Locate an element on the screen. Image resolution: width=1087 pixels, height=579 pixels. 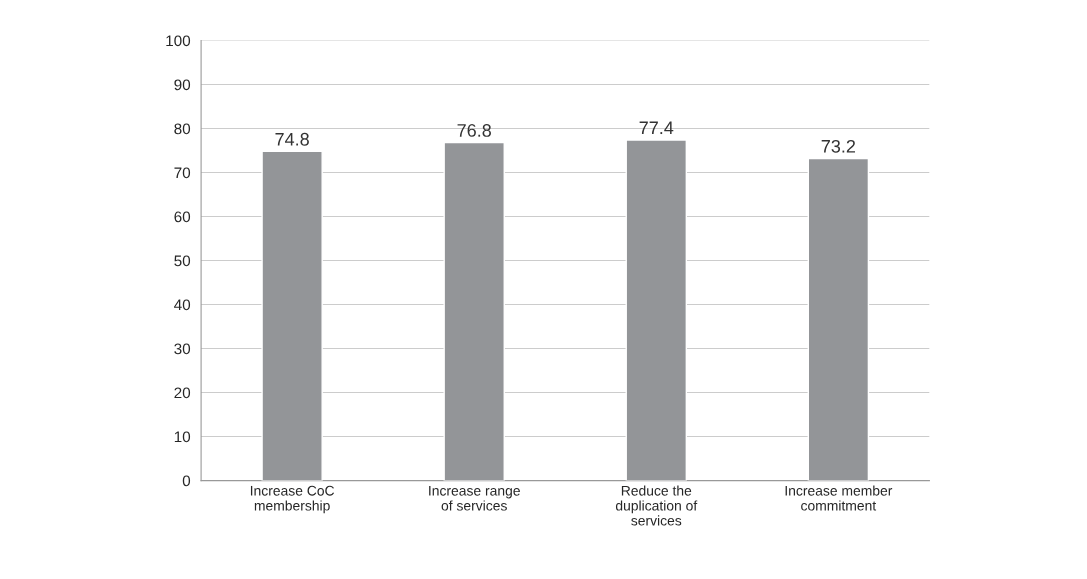
y-tick-label: 100 is located at coordinates (178, 41).